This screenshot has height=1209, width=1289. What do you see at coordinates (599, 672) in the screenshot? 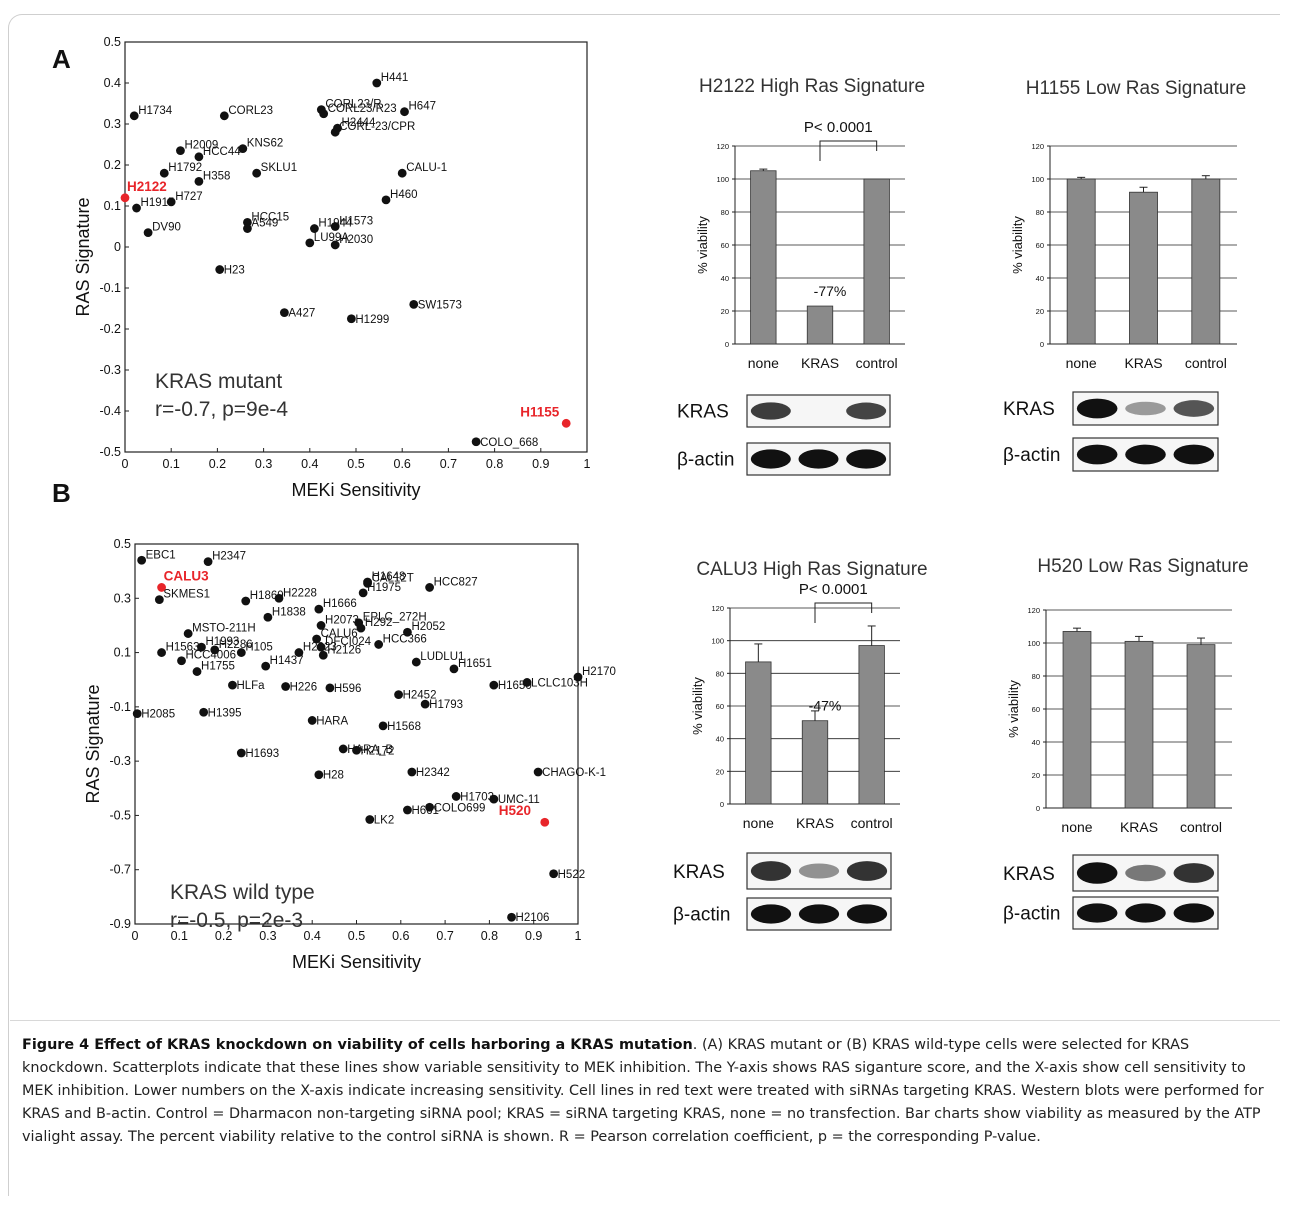
I see `scatter-point-label: H2170` at bounding box center [599, 672].